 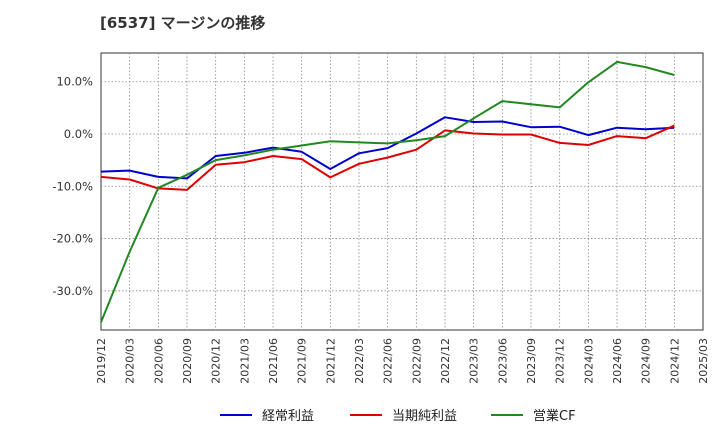 What do you see at coordinates (158, 361) in the screenshot?
I see `x-tick-label: 2020/06` at bounding box center [158, 361].